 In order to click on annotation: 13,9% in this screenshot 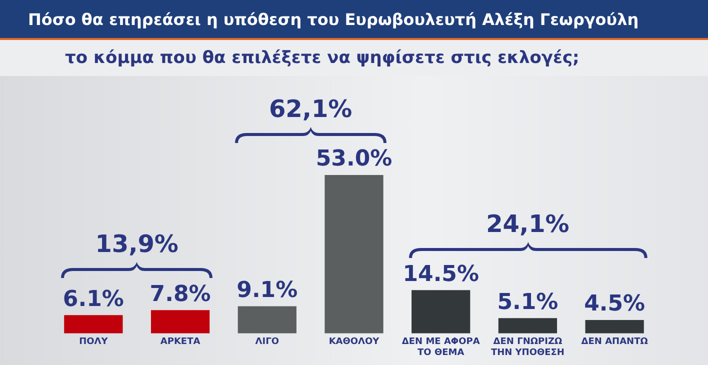, I will do `click(137, 244)`.